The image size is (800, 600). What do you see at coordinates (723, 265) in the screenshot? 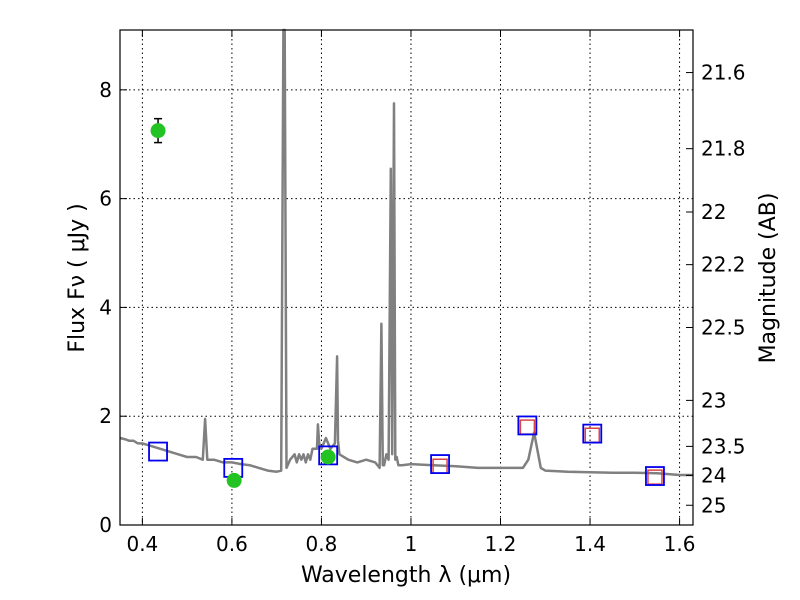
I see `y2-tick-label: 22.2` at bounding box center [723, 265].